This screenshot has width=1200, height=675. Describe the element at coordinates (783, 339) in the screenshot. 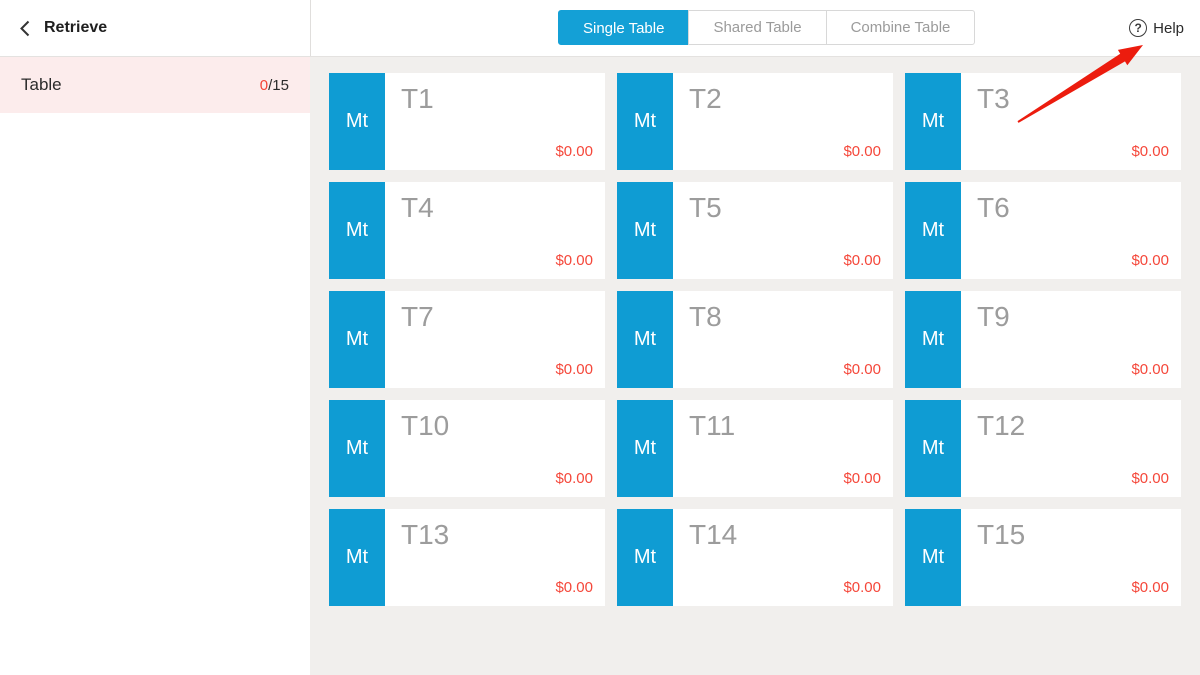

I see `table-card-body: T8 $0.00` at that location.